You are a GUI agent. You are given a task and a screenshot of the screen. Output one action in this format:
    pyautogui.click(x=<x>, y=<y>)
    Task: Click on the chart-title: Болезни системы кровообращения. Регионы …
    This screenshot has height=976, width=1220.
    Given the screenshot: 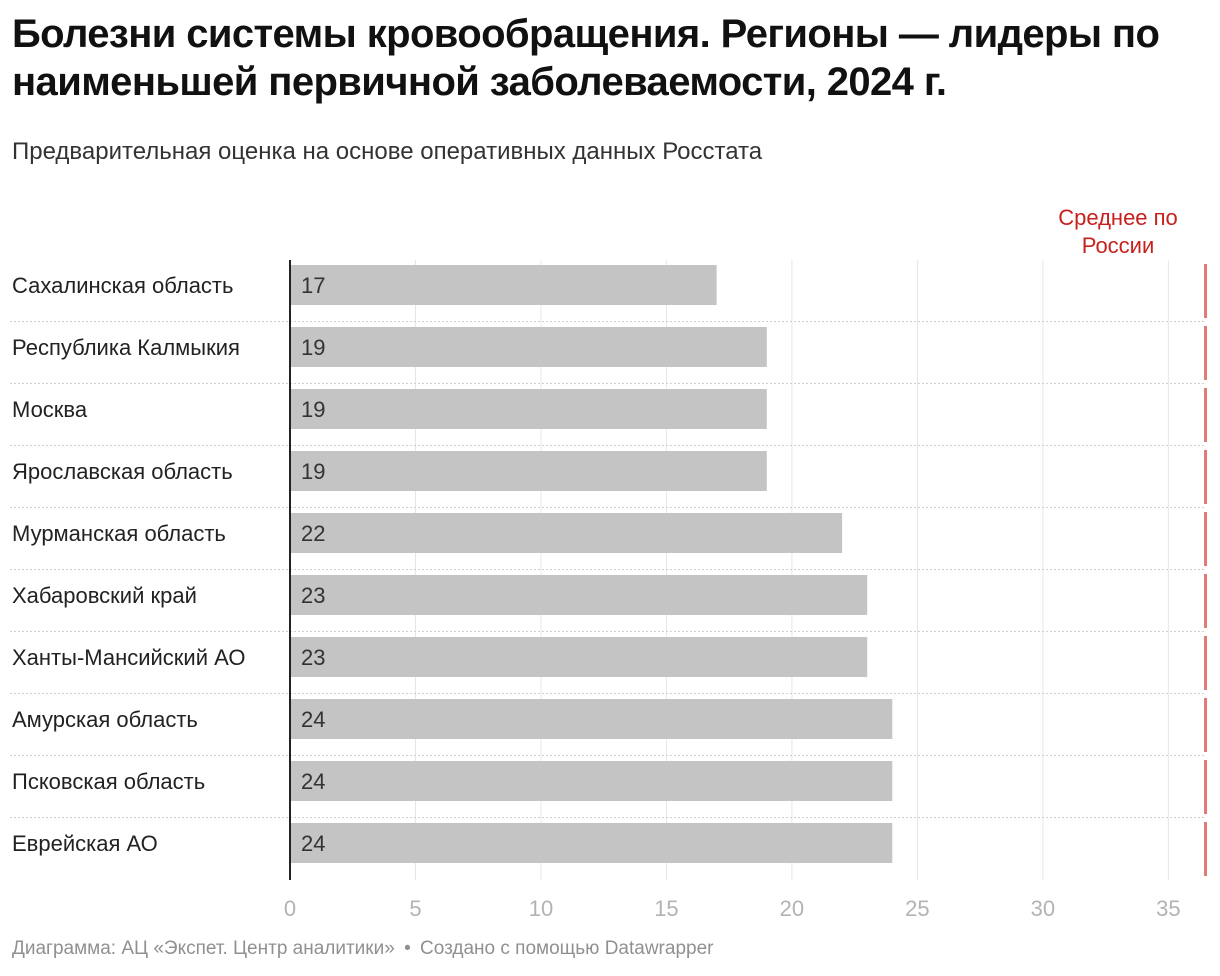 What is the action you would take?
    pyautogui.click(x=586, y=58)
    